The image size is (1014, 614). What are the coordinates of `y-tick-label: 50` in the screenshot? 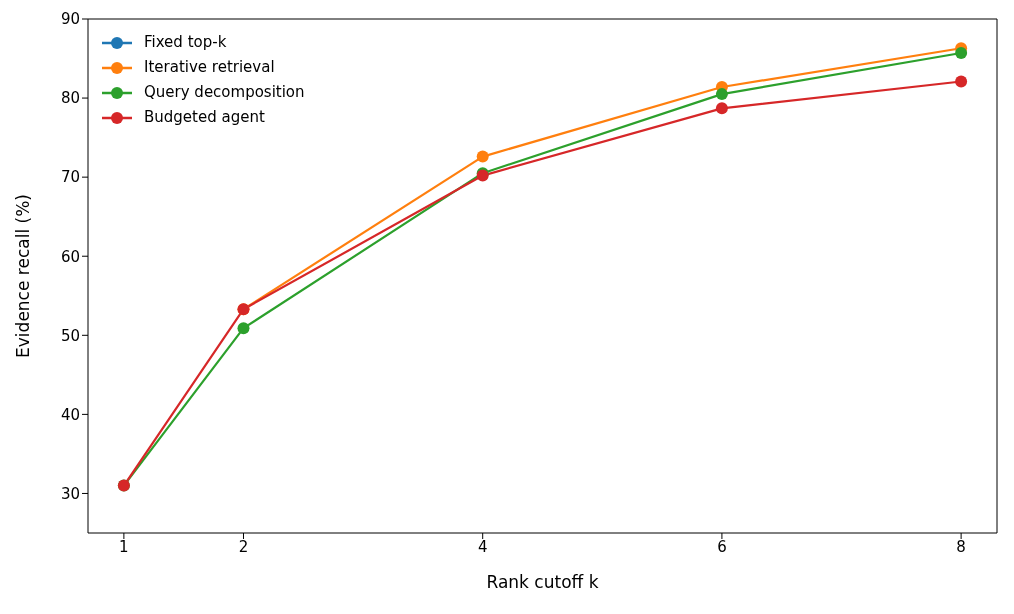 It's located at (70, 335).